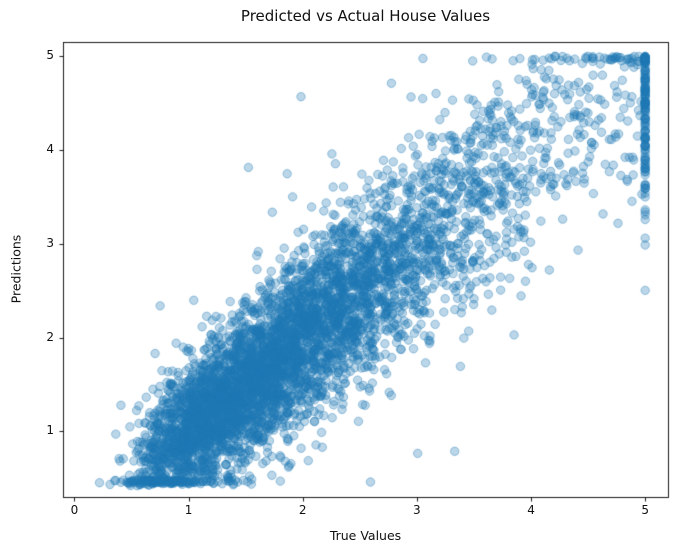 Image resolution: width=683 pixels, height=553 pixels. What do you see at coordinates (365, 16) in the screenshot?
I see `chart-title: Predicted vs Actual House Values` at bounding box center [365, 16].